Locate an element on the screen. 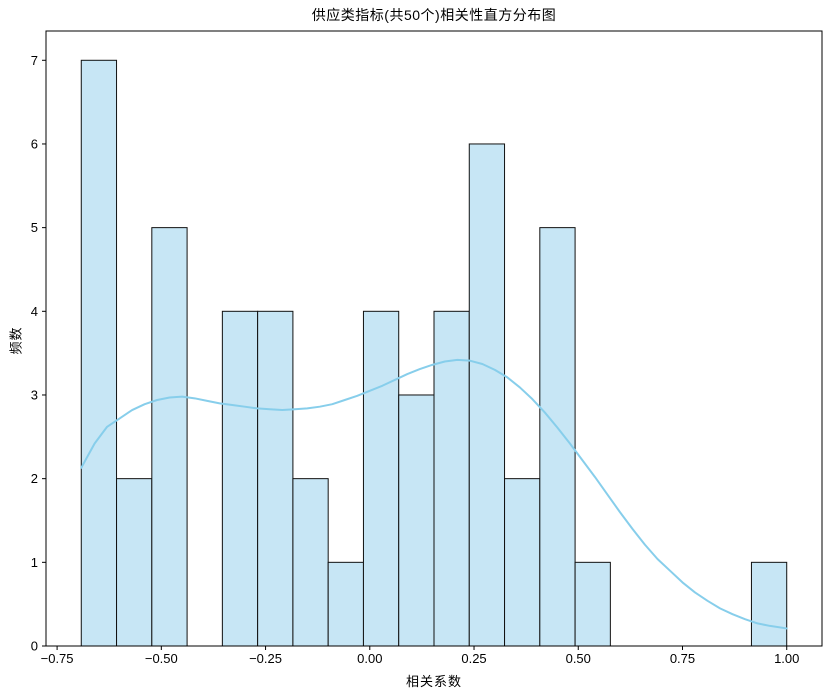 This screenshot has width=829, height=698. x-tick-label: −0.25 is located at coordinates (265, 658).